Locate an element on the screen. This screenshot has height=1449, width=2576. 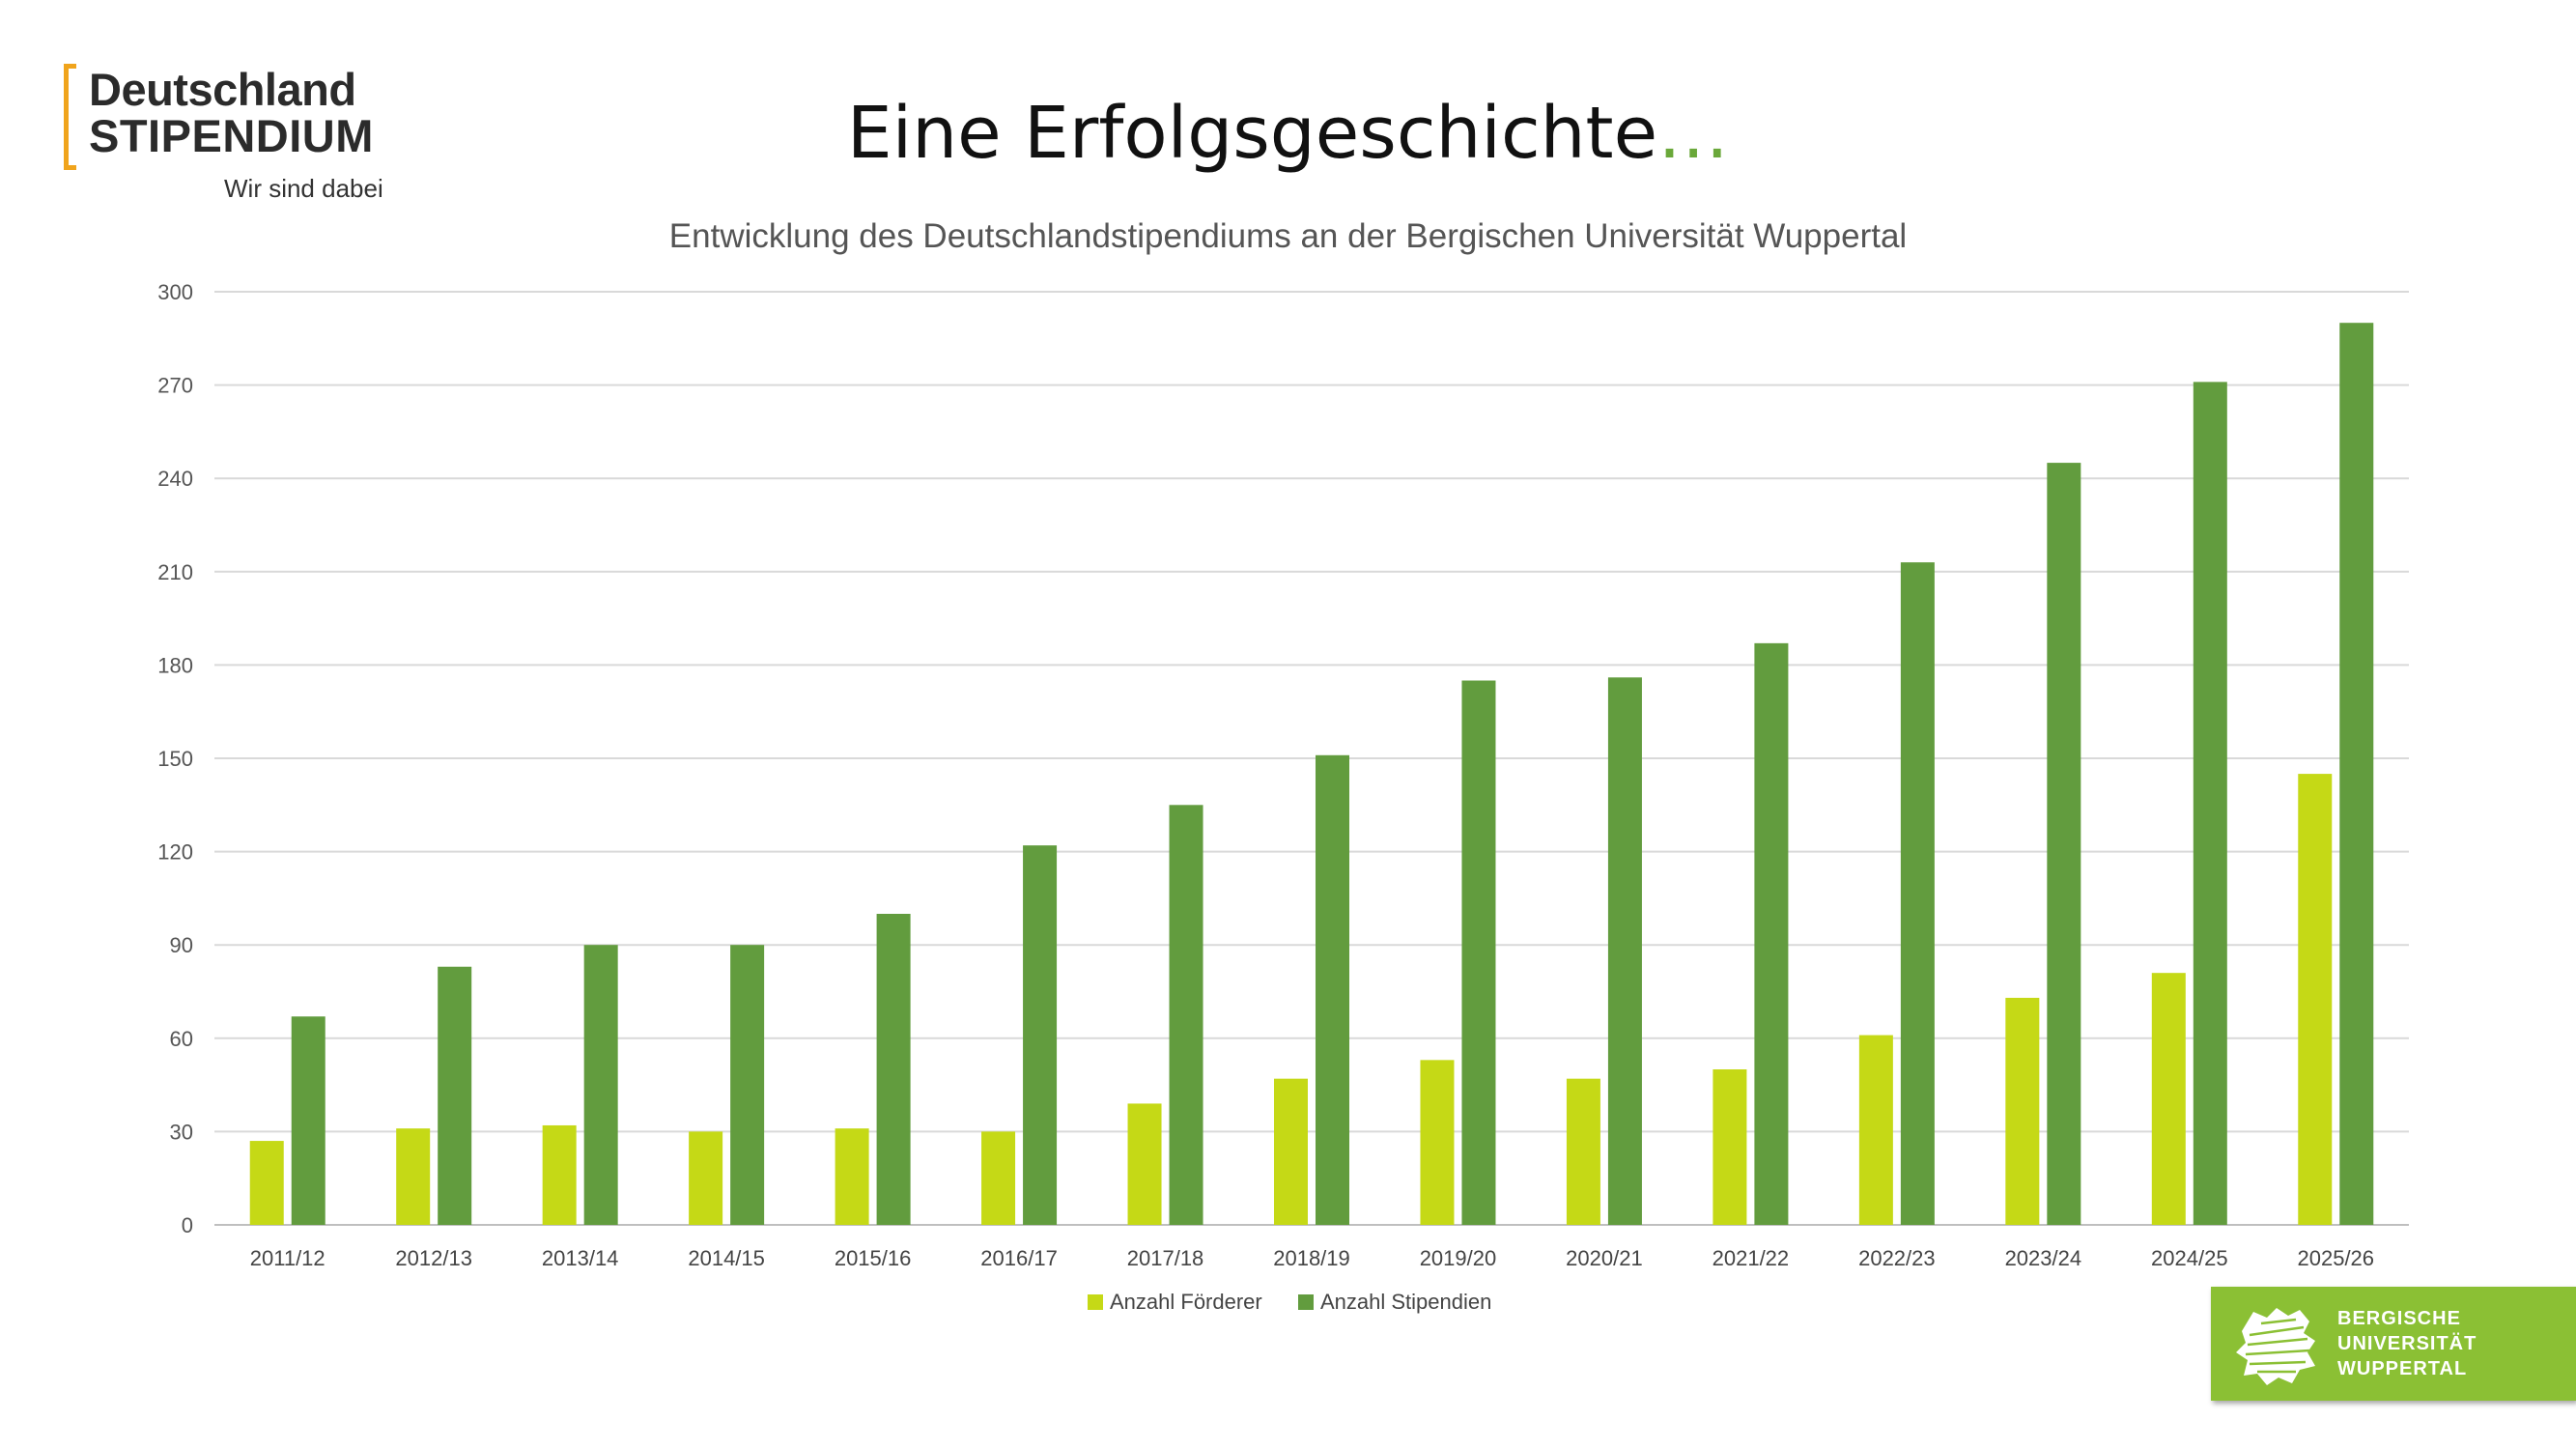
y-tick-label: 270 is located at coordinates (175, 386).